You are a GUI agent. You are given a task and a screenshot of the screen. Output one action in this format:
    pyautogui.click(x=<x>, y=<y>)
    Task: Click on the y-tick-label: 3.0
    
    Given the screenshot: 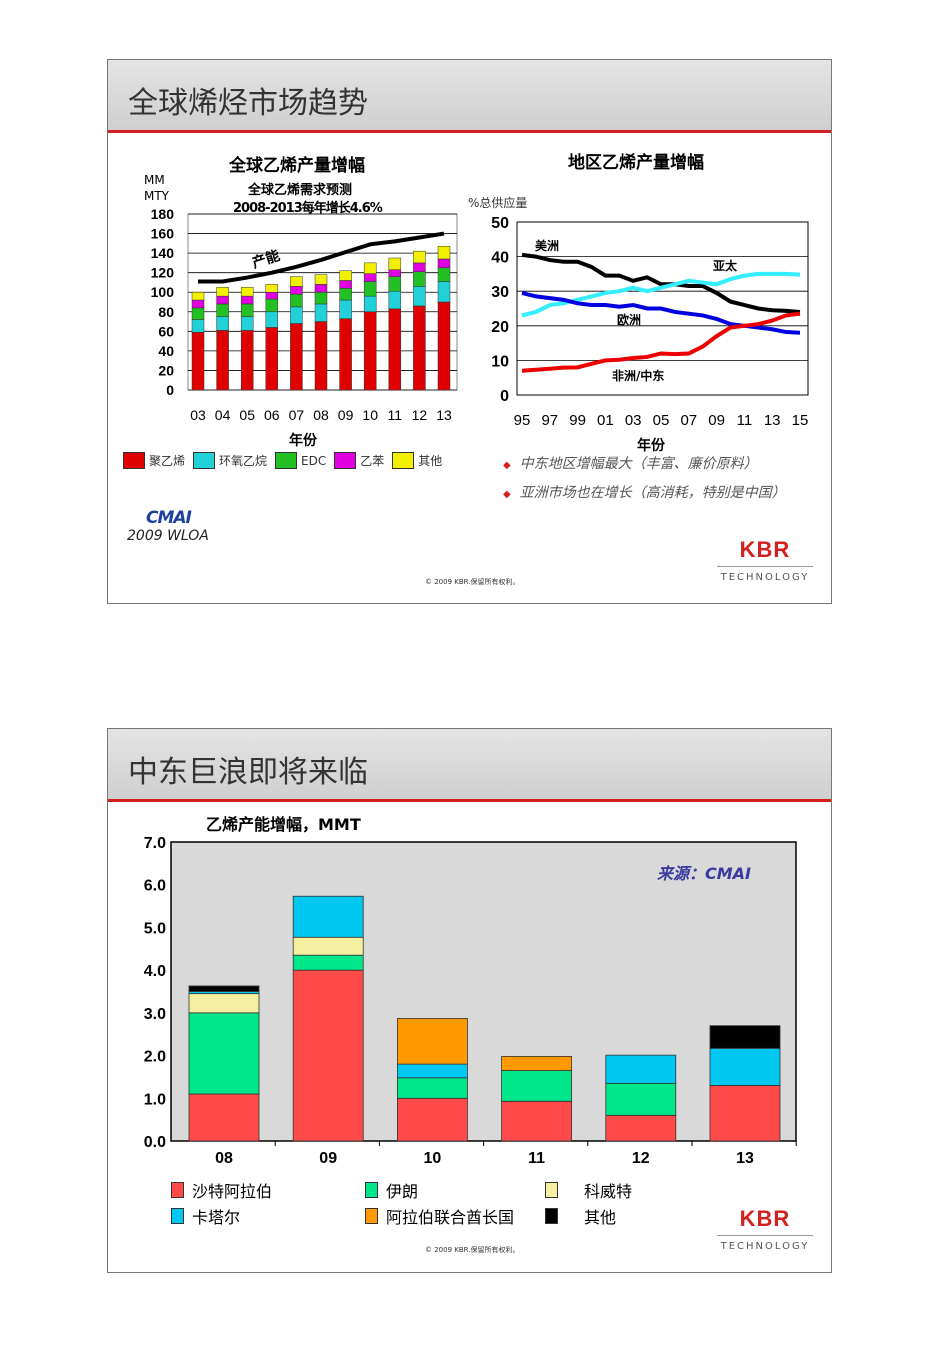 What is the action you would take?
    pyautogui.click(x=155, y=1014)
    